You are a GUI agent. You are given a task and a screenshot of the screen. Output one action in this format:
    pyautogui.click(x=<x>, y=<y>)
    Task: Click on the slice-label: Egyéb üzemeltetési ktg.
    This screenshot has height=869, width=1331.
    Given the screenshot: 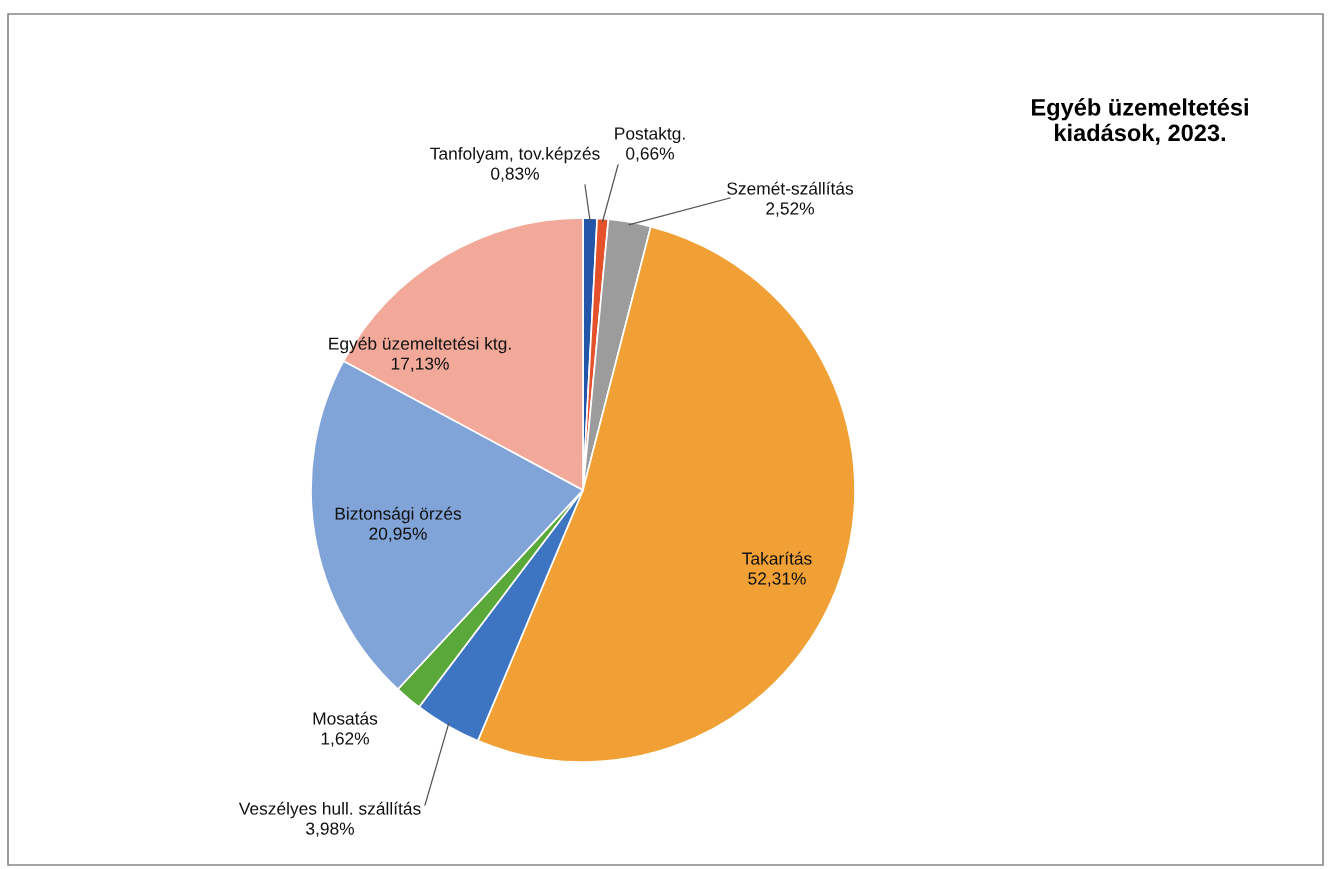 What is the action you would take?
    pyautogui.click(x=420, y=345)
    